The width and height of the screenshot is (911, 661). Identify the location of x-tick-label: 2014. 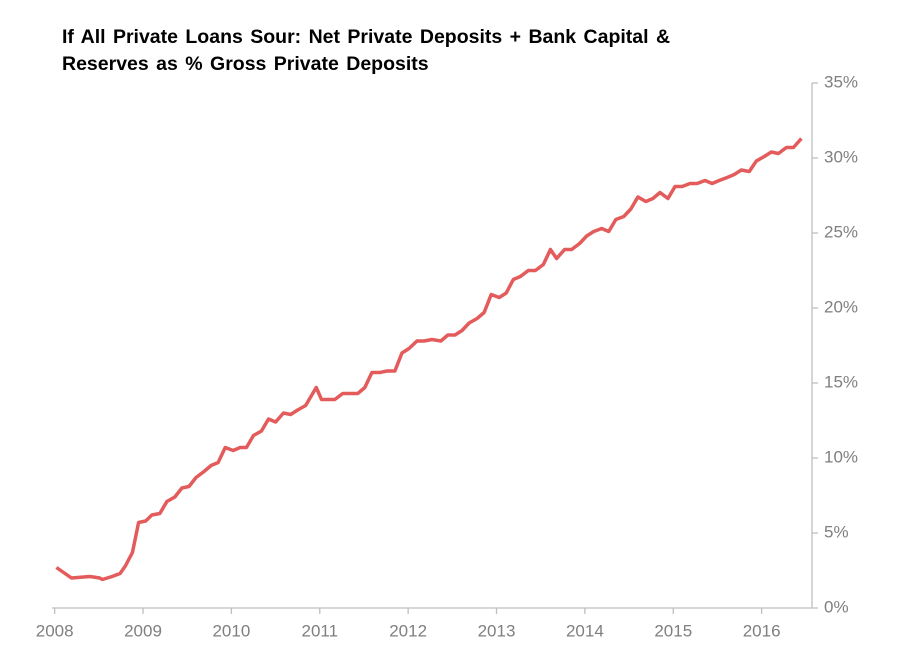
(585, 630).